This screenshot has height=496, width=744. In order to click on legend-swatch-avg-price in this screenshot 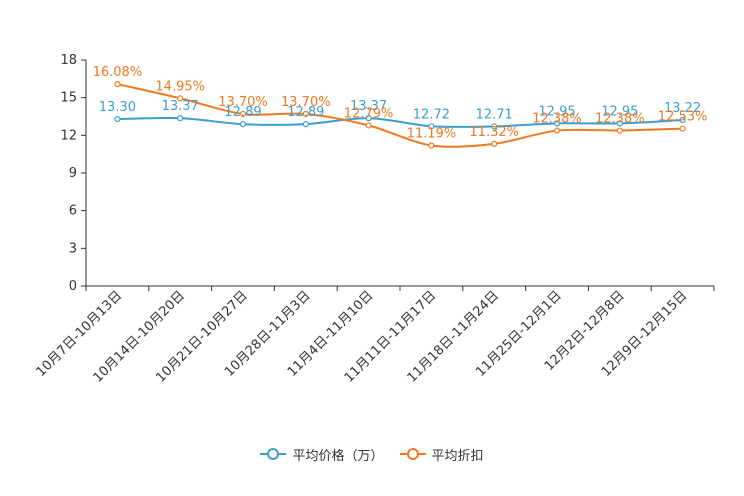, I will do `click(273, 454)`.